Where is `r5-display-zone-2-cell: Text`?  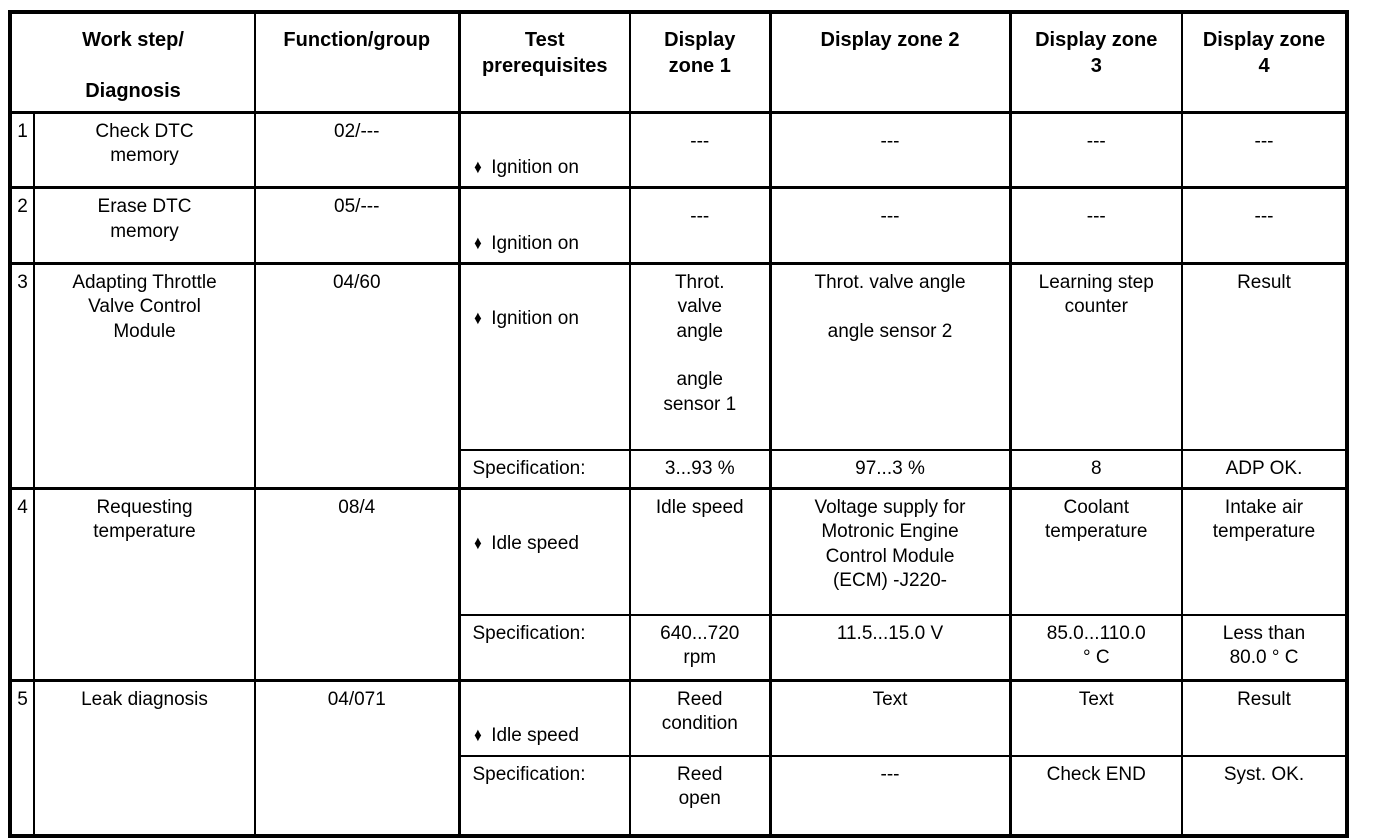
r5-display-zone-2-cell: Text is located at coordinates (889, 718).